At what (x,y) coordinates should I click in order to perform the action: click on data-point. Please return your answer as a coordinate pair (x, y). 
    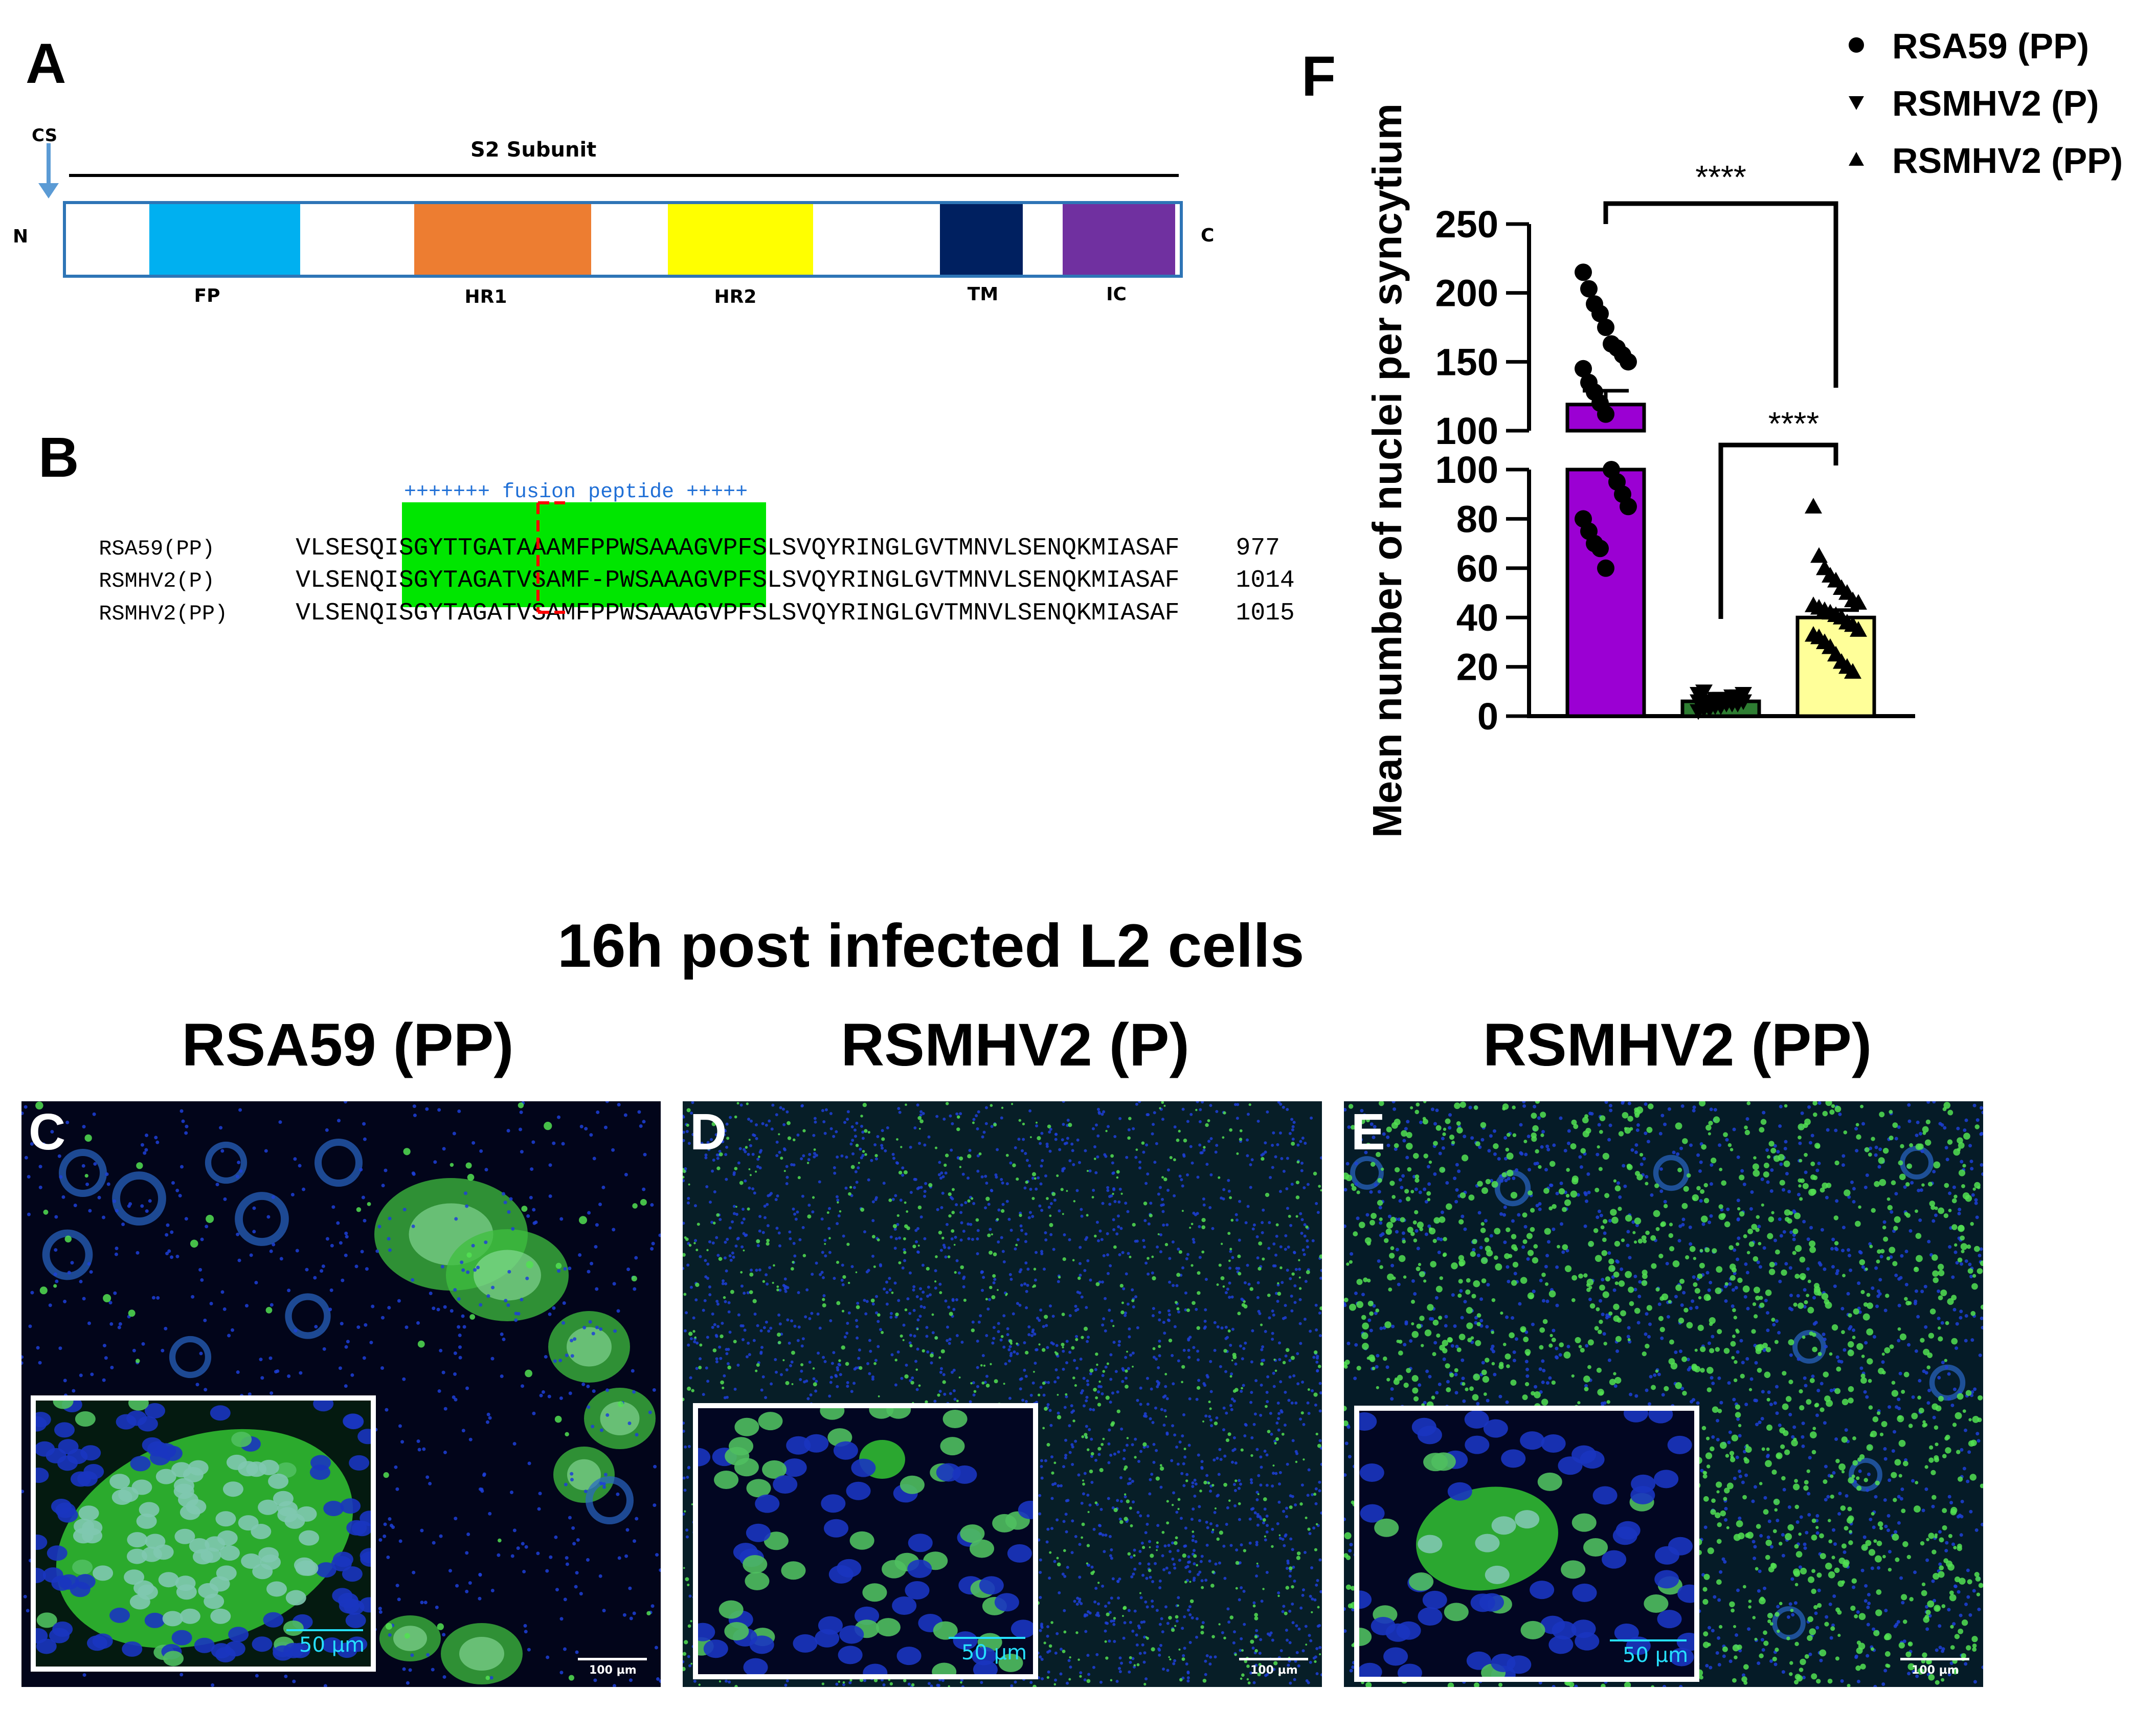
    Looking at the image, I should click on (1583, 272).